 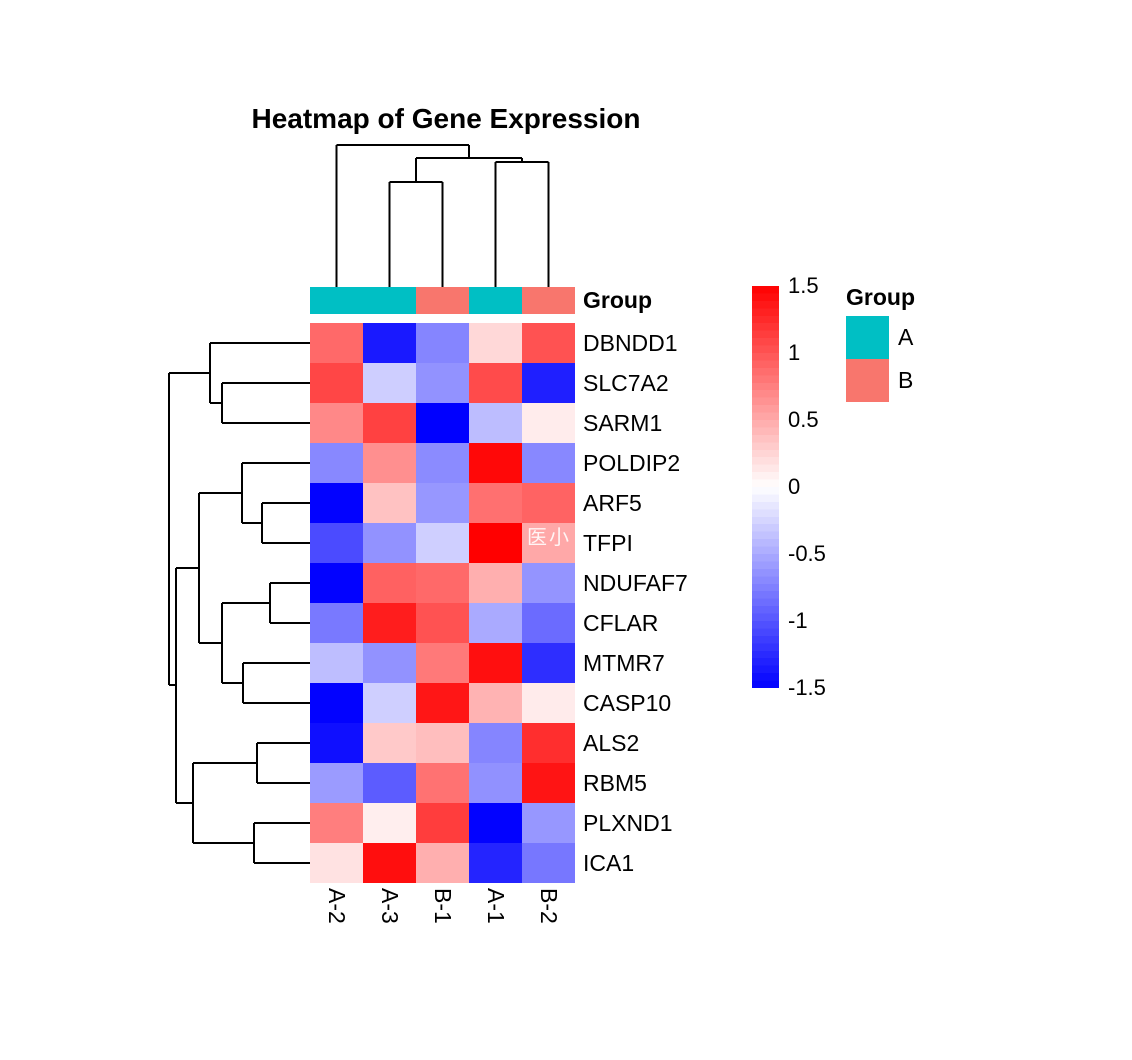 What do you see at coordinates (446, 118) in the screenshot?
I see `chart-title: Heatmap of Gene Expression` at bounding box center [446, 118].